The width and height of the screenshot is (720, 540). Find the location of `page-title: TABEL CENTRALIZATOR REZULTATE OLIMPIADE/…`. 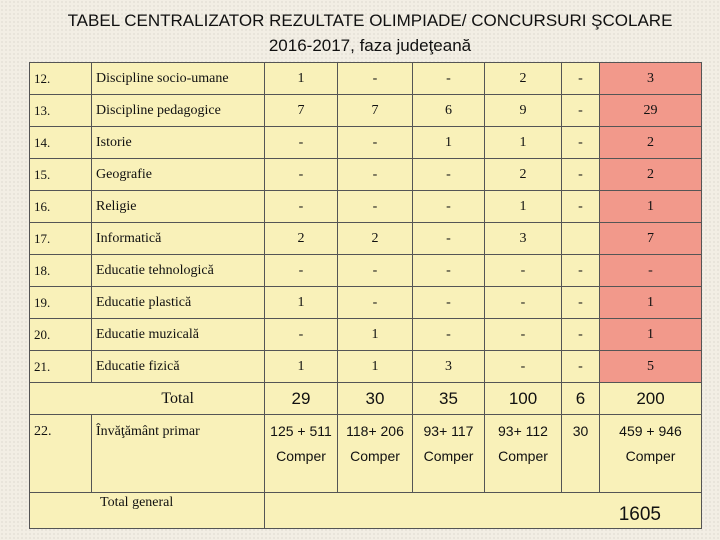

page-title: TABEL CENTRALIZATOR REZULTATE OLIMPIADE/… is located at coordinates (360, 33).